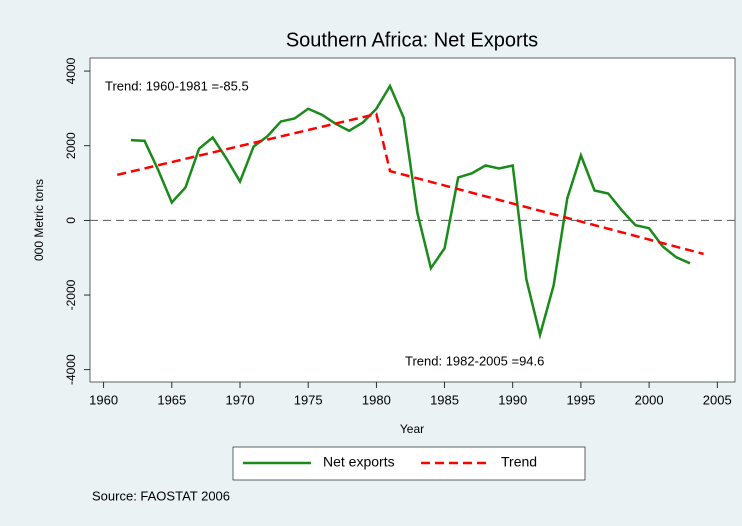 This screenshot has width=742, height=526. What do you see at coordinates (512, 399) in the screenshot?
I see `x-tick-label: 1990` at bounding box center [512, 399].